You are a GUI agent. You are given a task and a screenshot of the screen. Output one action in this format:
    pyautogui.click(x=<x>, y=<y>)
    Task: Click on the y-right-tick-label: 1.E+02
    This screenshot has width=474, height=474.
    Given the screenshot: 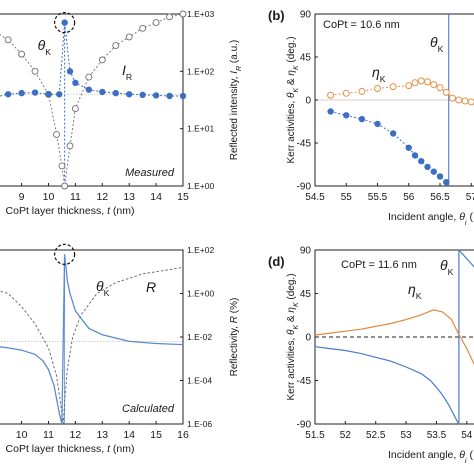 What is the action you would take?
    pyautogui.click(x=200, y=250)
    